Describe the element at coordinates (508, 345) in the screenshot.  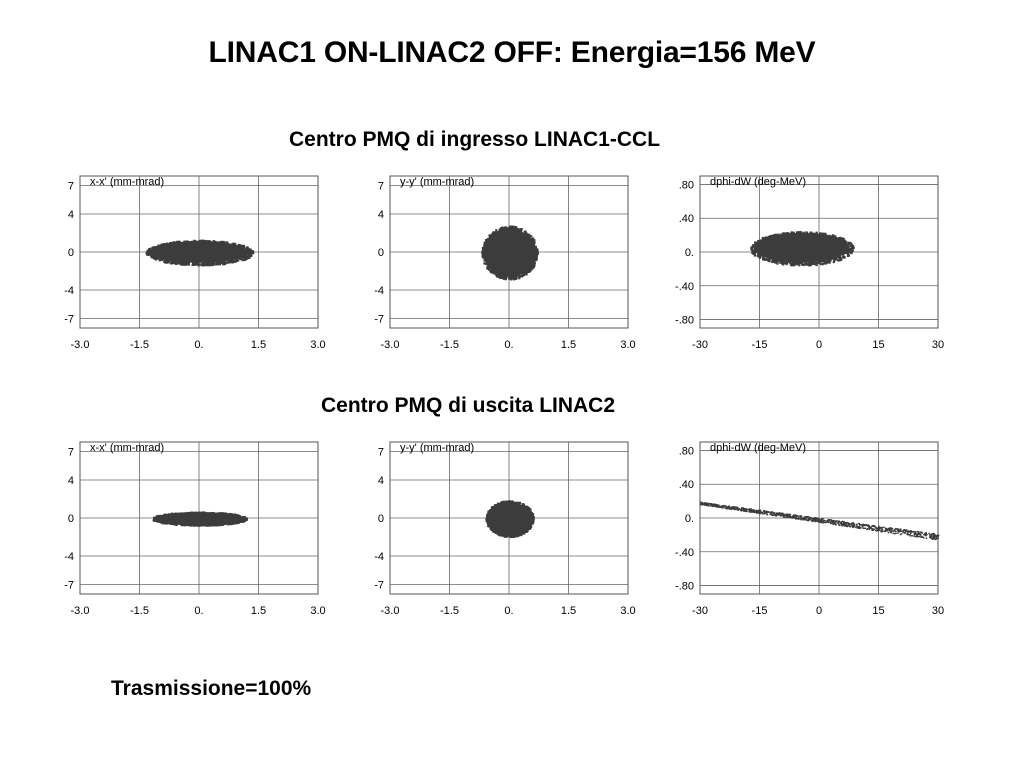
I see `x-tick-label: 0.` at that location.